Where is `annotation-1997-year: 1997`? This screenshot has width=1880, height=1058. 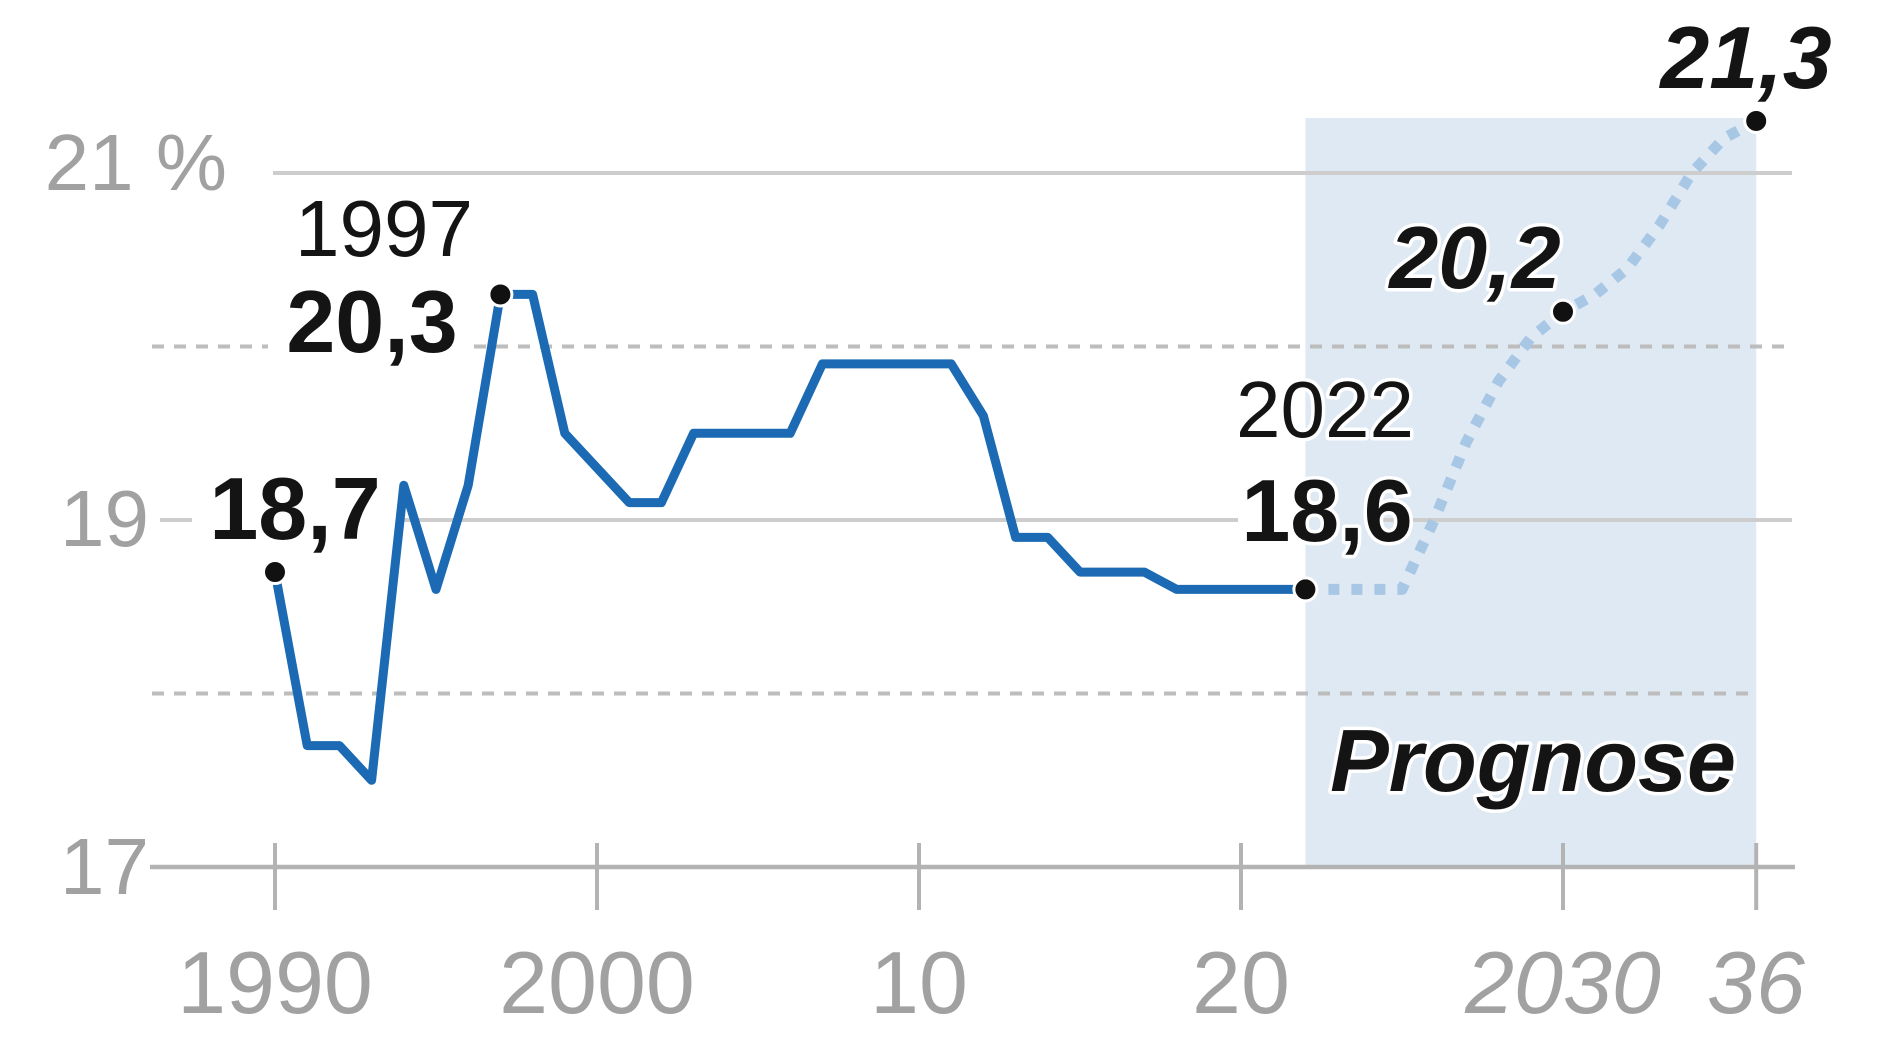 annotation-1997-year: 1997 is located at coordinates (384, 228).